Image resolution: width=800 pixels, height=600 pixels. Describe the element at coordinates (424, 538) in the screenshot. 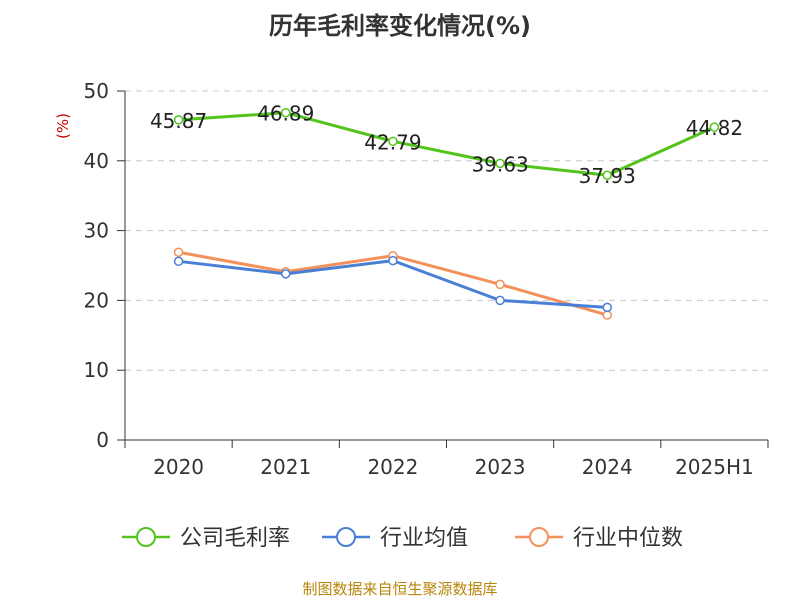

I see `legend-label: 行业均值` at that location.